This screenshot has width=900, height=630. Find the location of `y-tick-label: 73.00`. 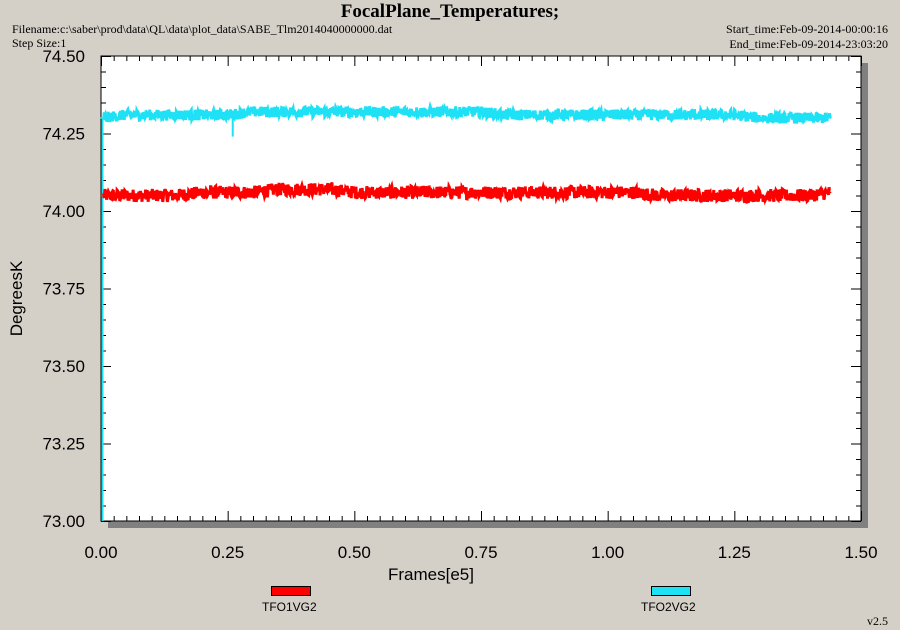

y-tick-label: 73.00 is located at coordinates (63, 521).